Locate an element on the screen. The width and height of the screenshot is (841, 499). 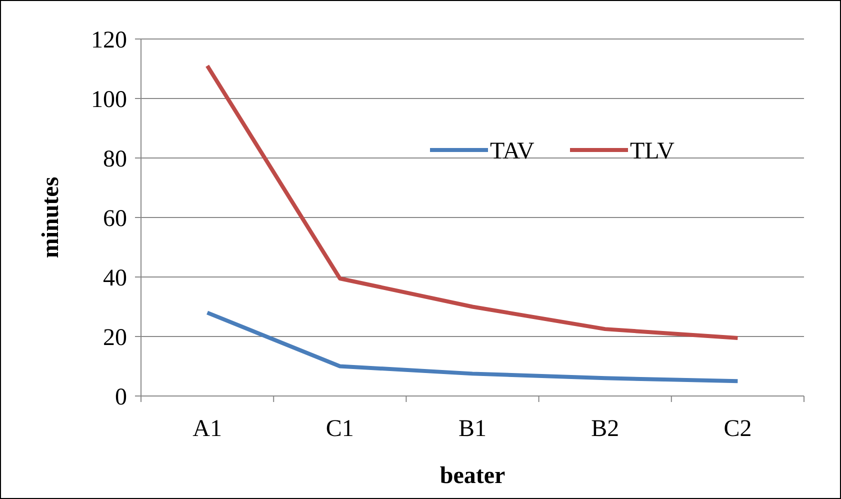
legend-label: TLV is located at coordinates (653, 151).